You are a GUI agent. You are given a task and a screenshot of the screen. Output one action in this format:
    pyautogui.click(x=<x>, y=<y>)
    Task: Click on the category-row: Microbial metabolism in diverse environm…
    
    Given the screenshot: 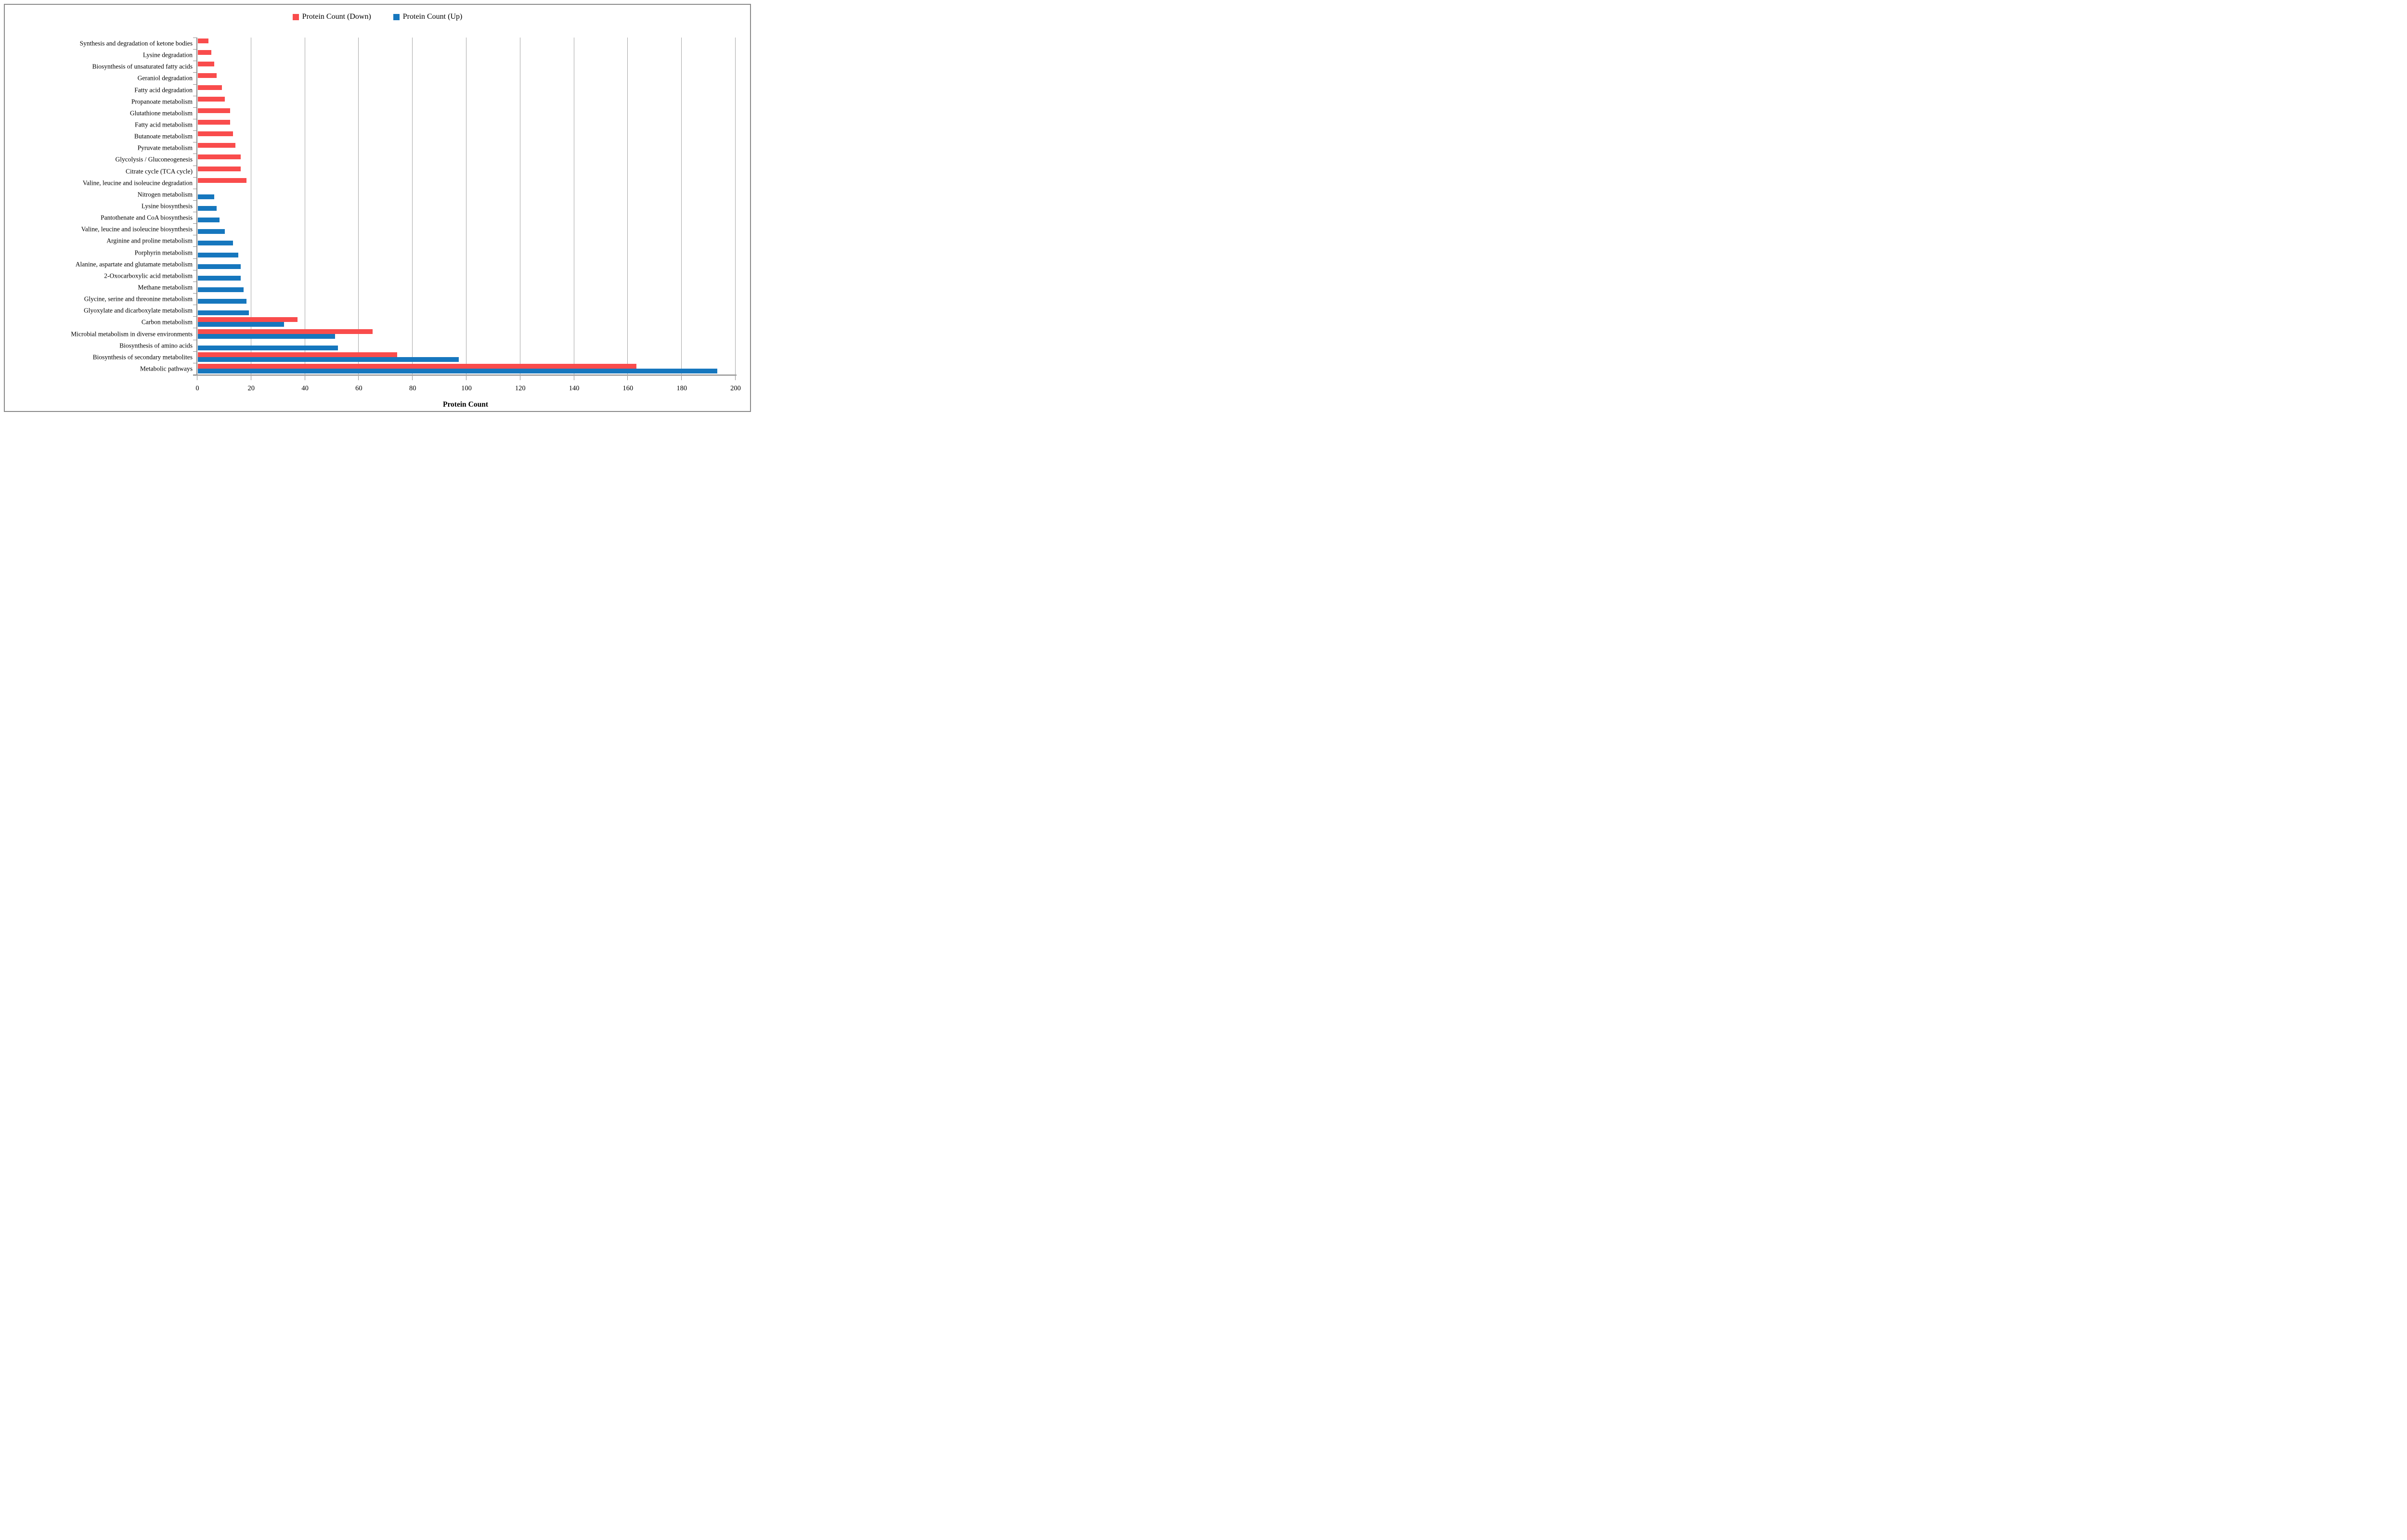 What is the action you would take?
    pyautogui.click(x=403, y=333)
    